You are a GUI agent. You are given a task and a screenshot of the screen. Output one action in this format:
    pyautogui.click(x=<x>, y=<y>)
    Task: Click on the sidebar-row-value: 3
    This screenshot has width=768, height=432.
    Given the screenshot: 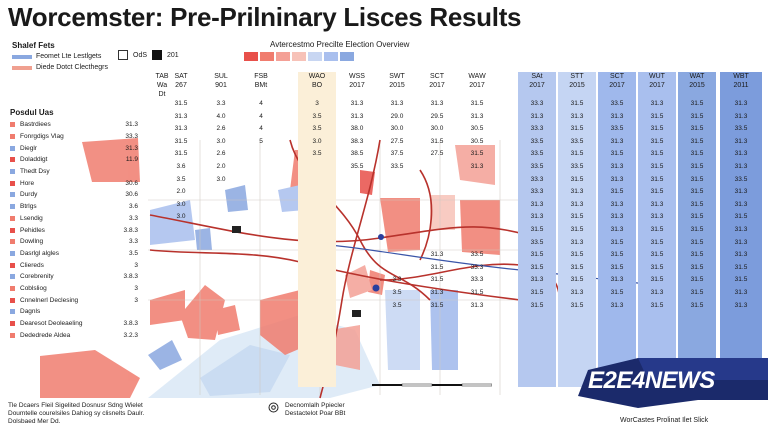 What is the action you would take?
    pyautogui.click(x=136, y=300)
    